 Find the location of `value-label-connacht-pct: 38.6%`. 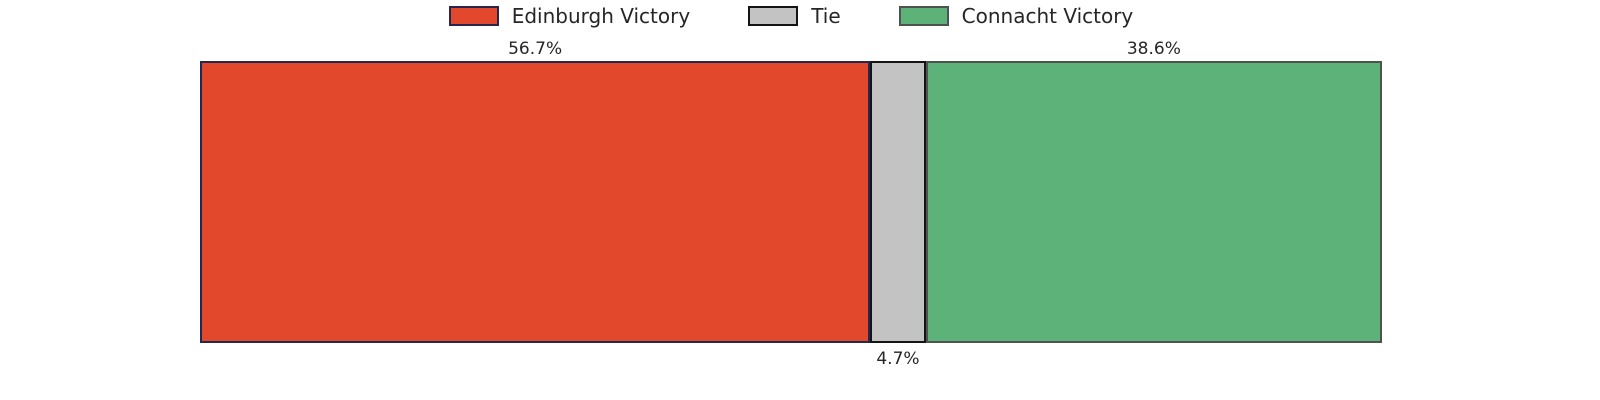

value-label-connacht-pct: 38.6% is located at coordinates (1153, 49).